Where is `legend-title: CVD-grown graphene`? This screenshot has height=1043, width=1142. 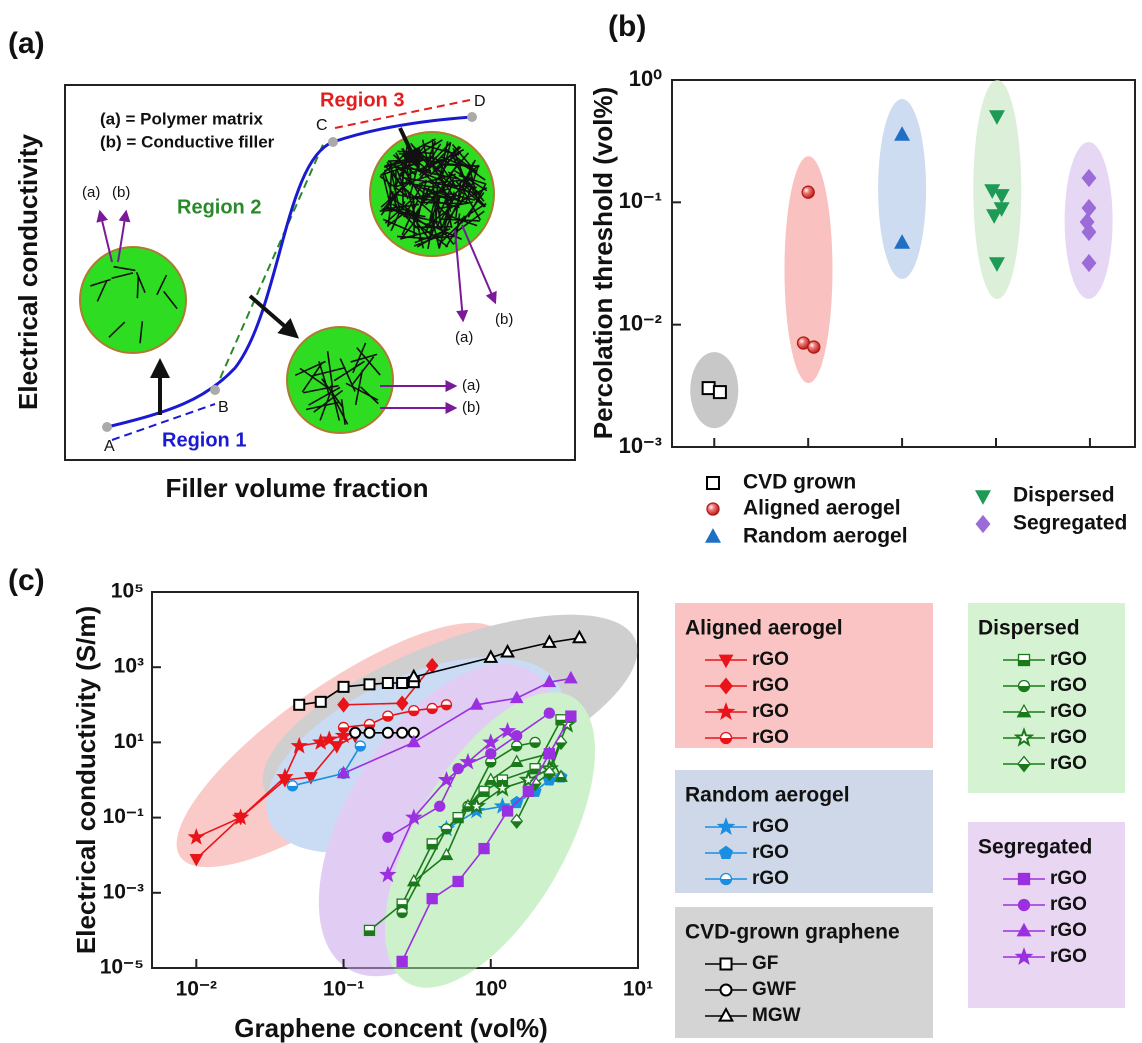 legend-title: CVD-grown graphene is located at coordinates (792, 932).